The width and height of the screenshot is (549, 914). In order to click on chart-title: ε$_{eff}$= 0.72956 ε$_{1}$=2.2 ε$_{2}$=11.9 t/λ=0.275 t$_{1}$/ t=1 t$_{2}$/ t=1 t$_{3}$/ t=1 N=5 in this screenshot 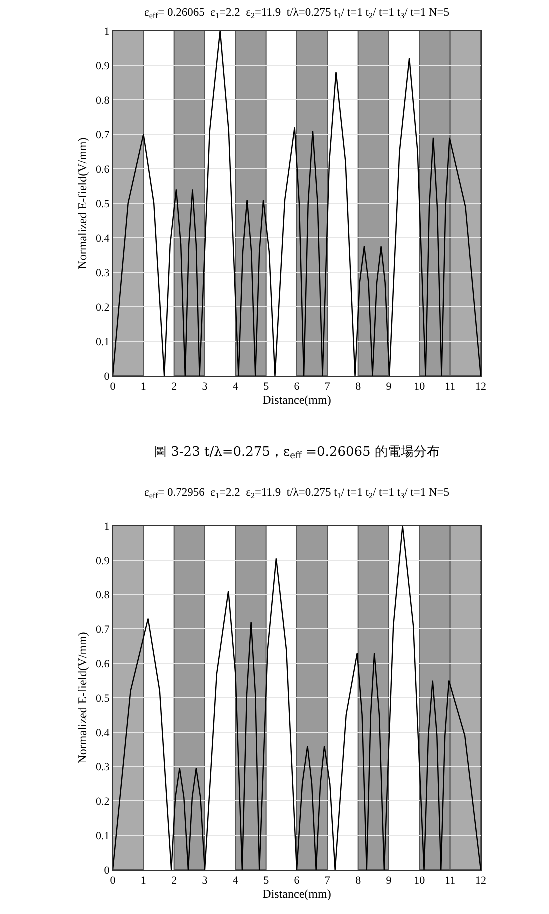, I will do `click(297, 493)`.